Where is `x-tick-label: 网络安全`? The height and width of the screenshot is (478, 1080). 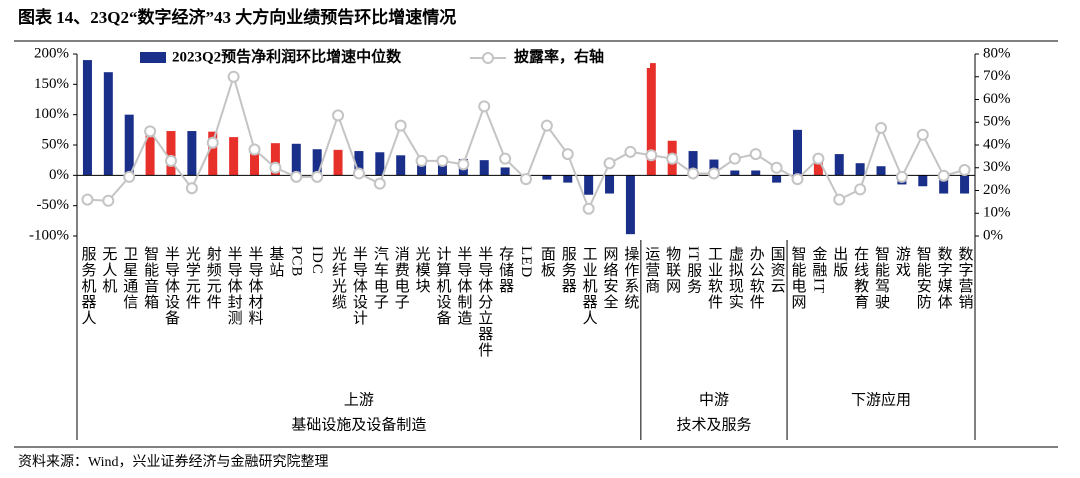
x-tick-label: 网络安全 is located at coordinates (610, 278).